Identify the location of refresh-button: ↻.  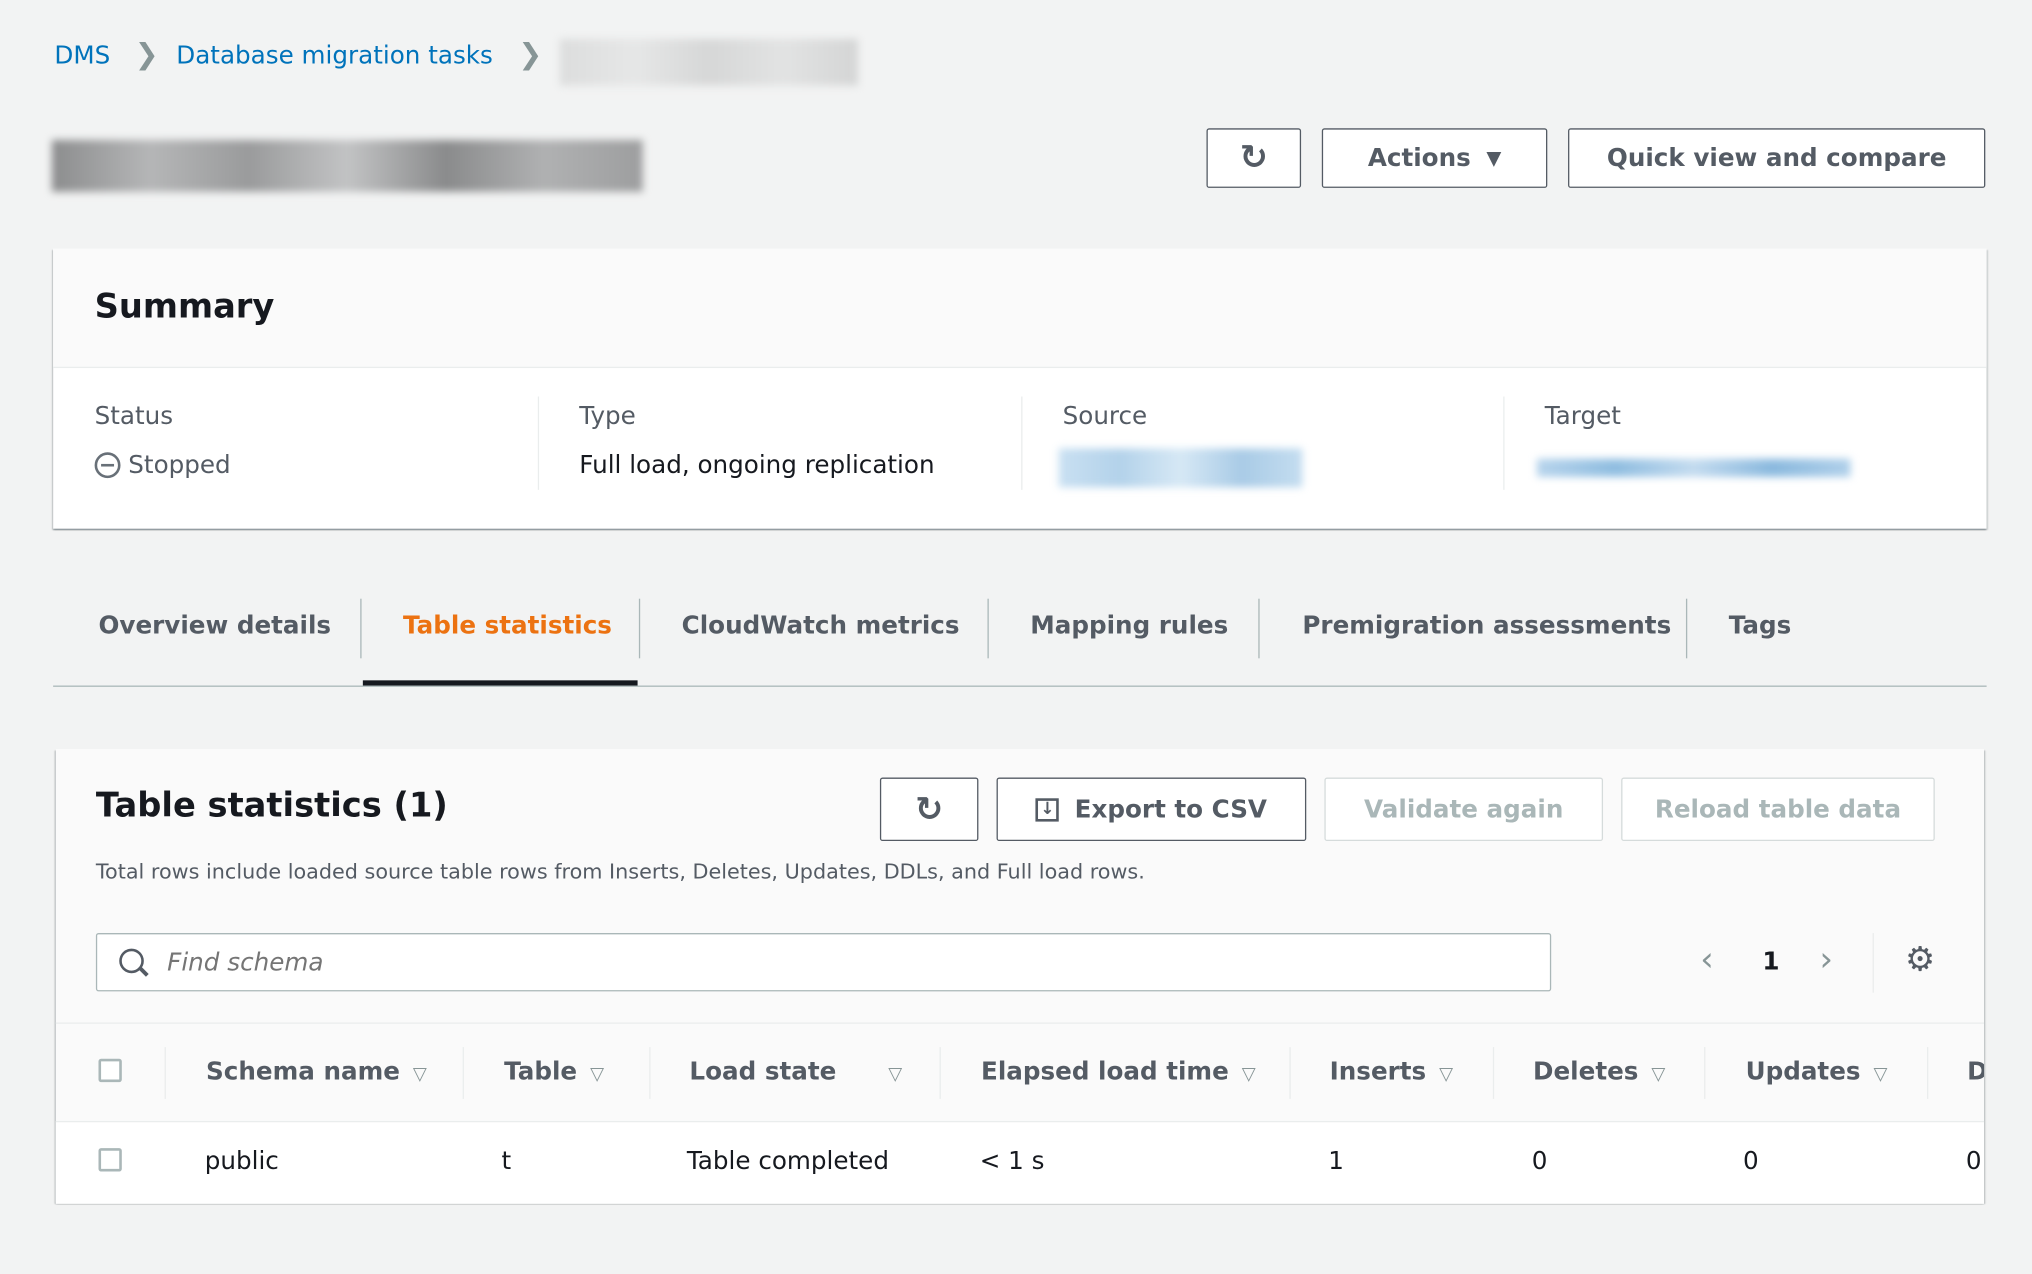
(1254, 158).